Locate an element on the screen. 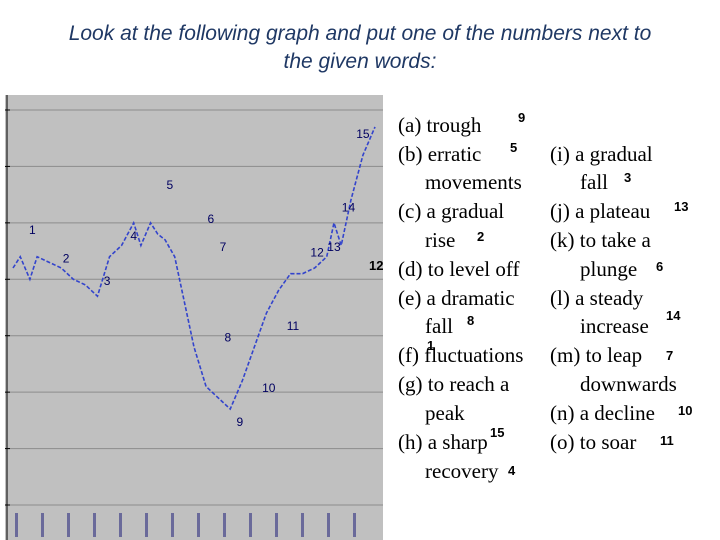  answer-n: 10 is located at coordinates (685, 410).